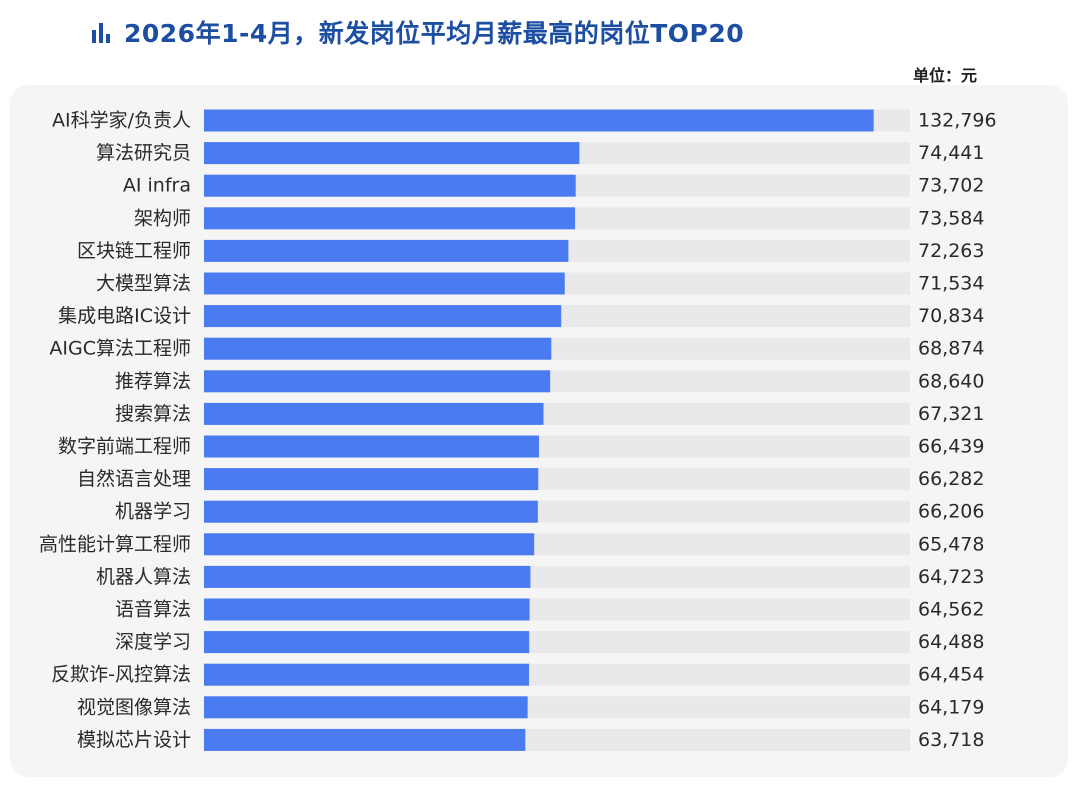 This screenshot has height=786, width=1080. I want to click on category-label: 视觉图像算法, so click(134, 707).